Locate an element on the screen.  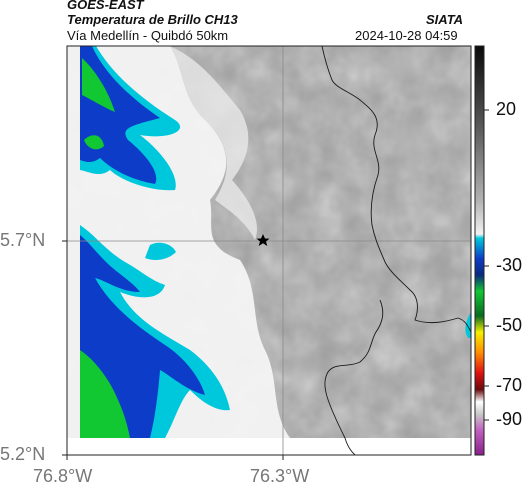
star-icon is located at coordinates (263, 240).